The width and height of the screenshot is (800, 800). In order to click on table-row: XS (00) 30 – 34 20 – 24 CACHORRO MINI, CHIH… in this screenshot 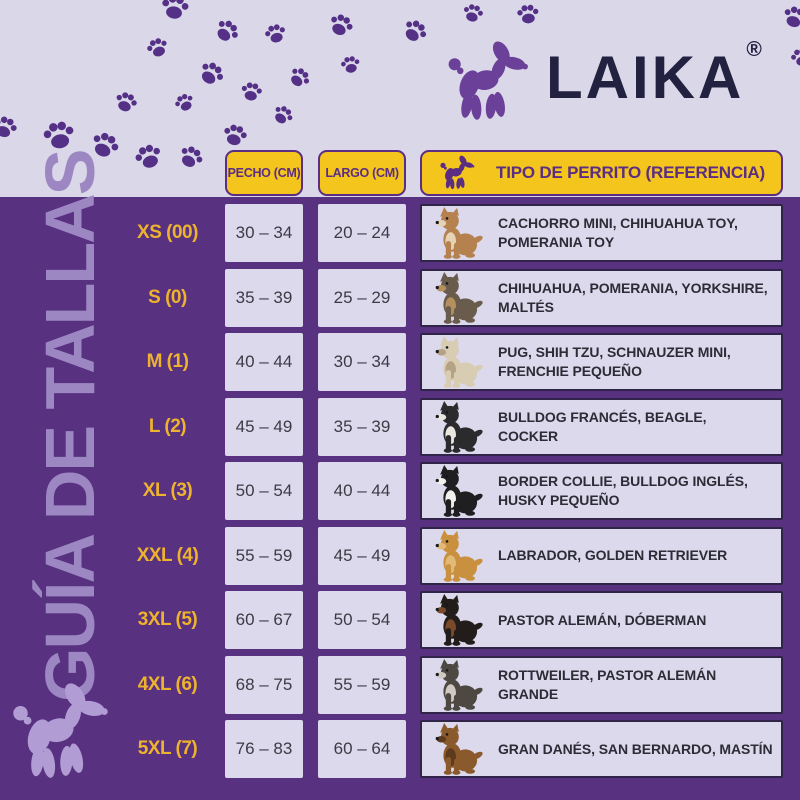, I will do `click(451, 233)`.